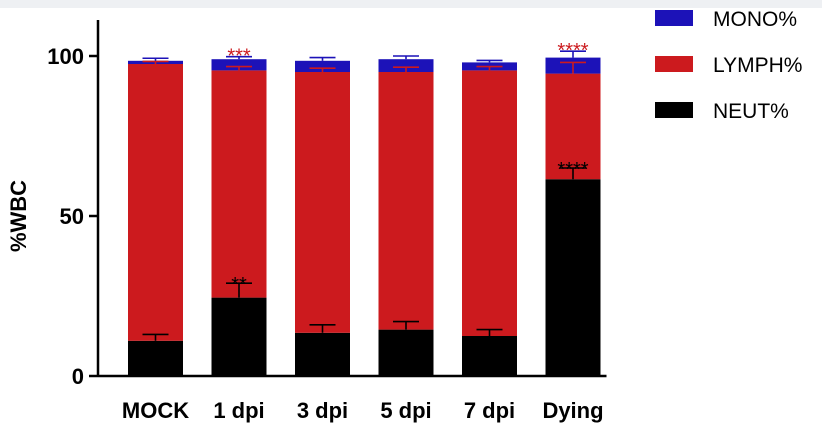  What do you see at coordinates (751, 111) in the screenshot?
I see `legend-label-neut: NEUT%` at bounding box center [751, 111].